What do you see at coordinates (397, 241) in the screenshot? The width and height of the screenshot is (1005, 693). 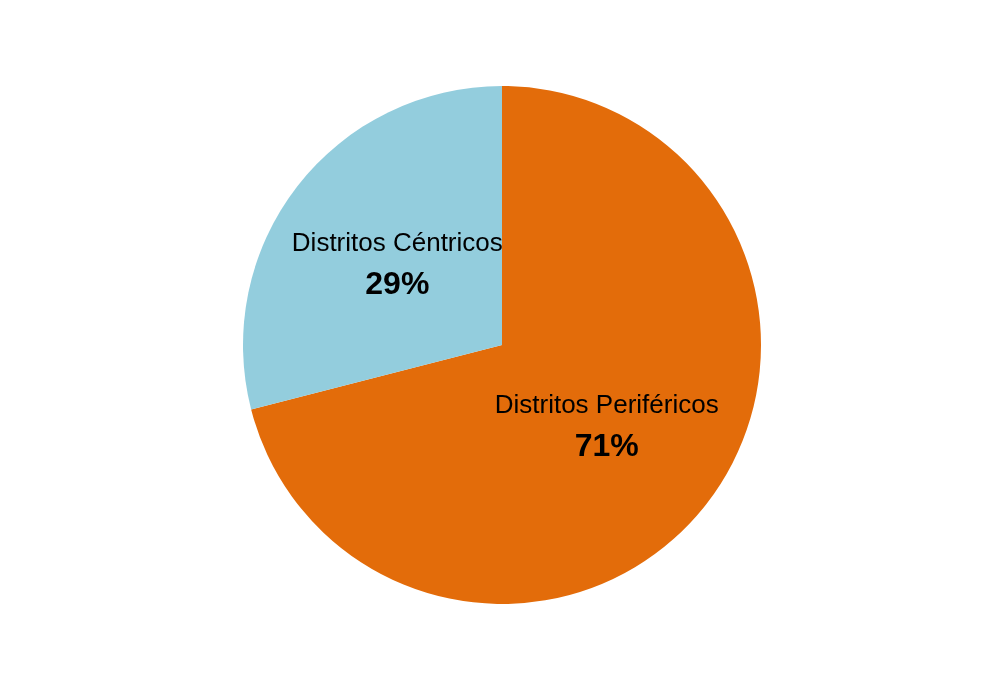 I see `slice-label: Distritos Céntricos` at bounding box center [397, 241].